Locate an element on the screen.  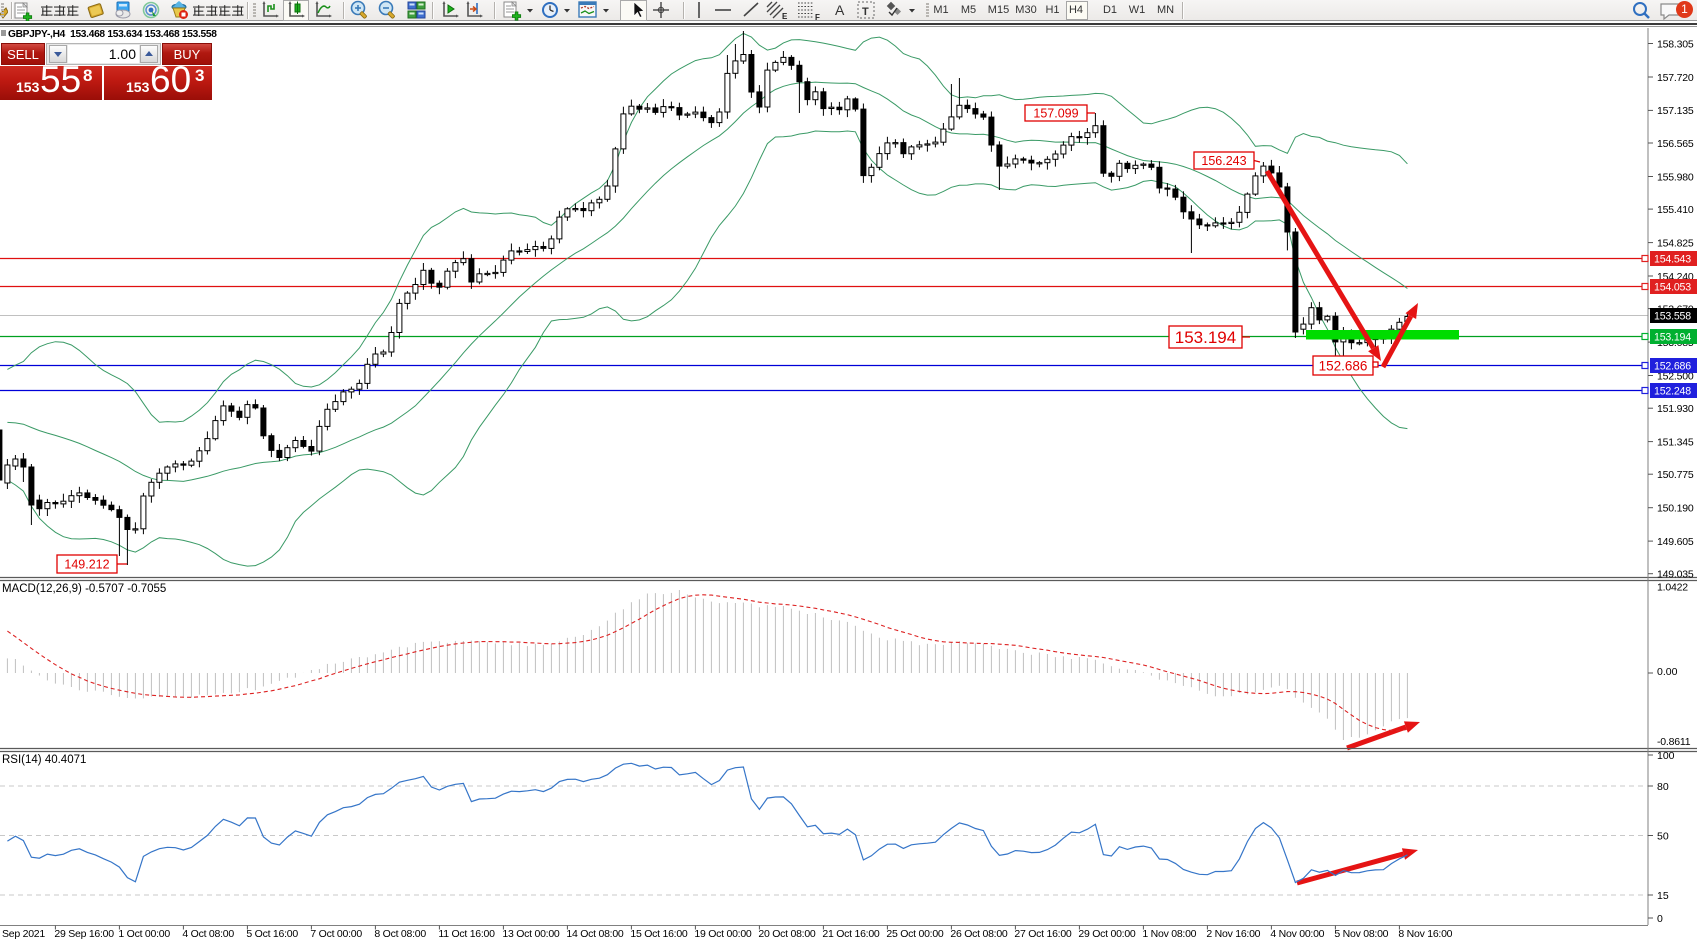
svg-text: 150.775 is located at coordinates (1675, 475).